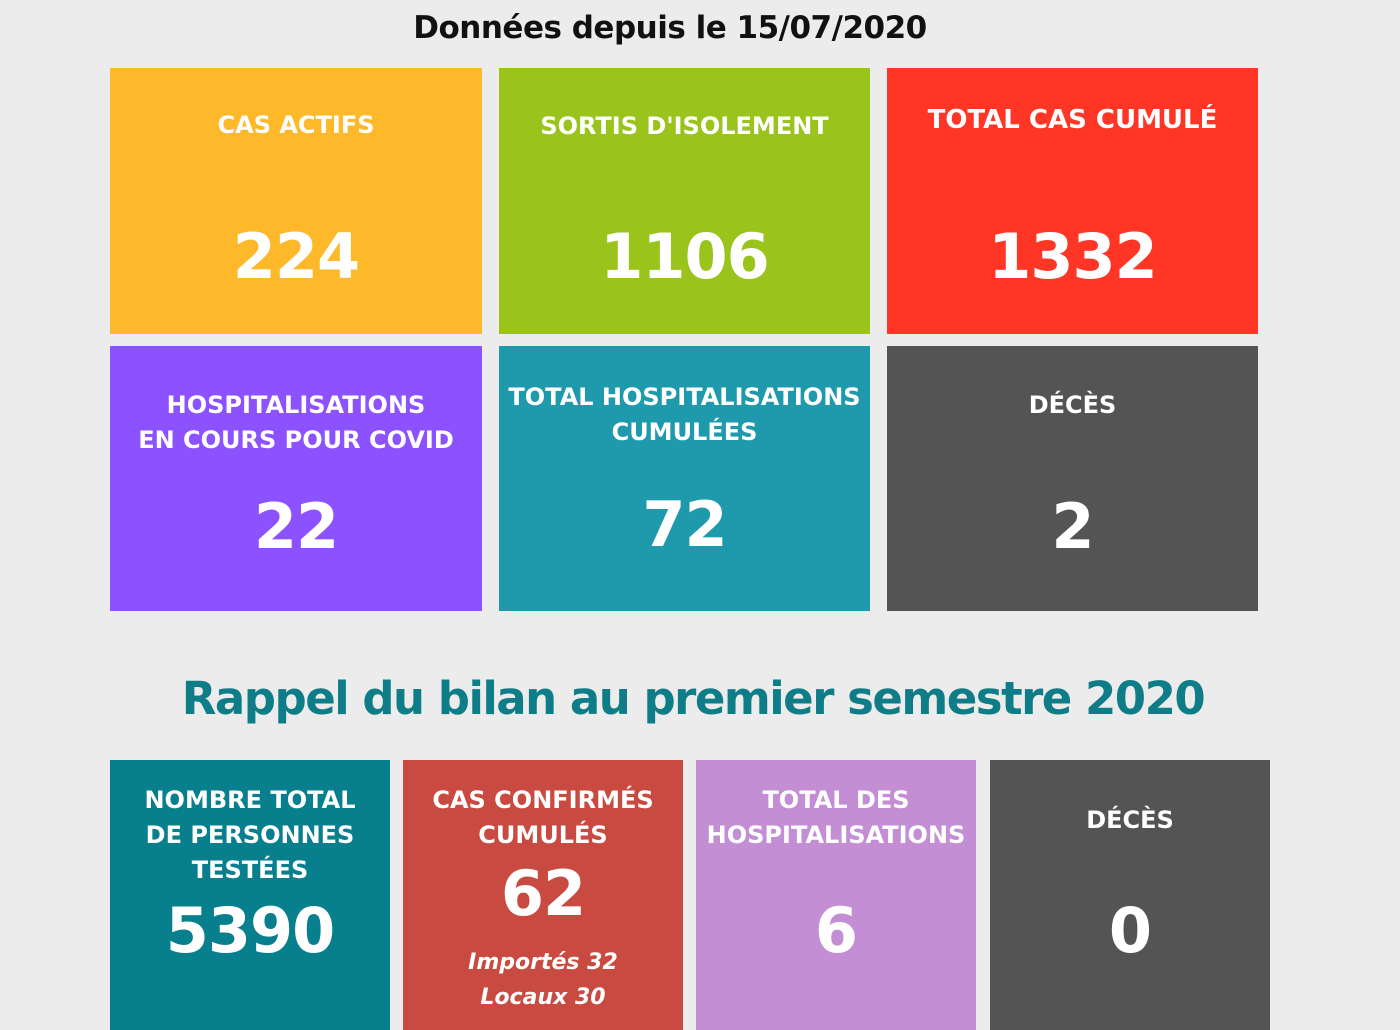 The height and width of the screenshot is (1030, 1400). Describe the element at coordinates (1072, 478) in the screenshot. I see `stat-tile-deces: DÉCÈS 2` at that location.